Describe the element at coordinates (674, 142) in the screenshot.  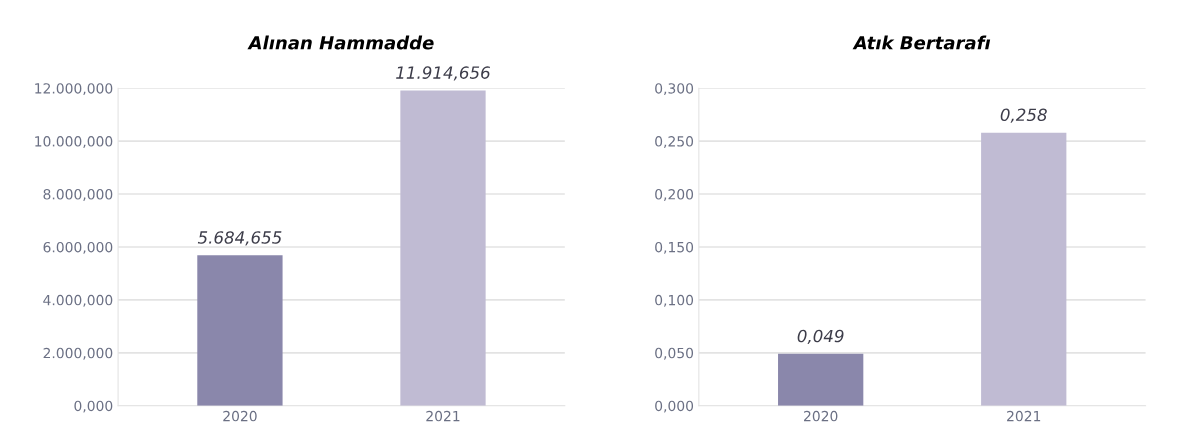
I see `y-tick-label: 0,250` at that location.